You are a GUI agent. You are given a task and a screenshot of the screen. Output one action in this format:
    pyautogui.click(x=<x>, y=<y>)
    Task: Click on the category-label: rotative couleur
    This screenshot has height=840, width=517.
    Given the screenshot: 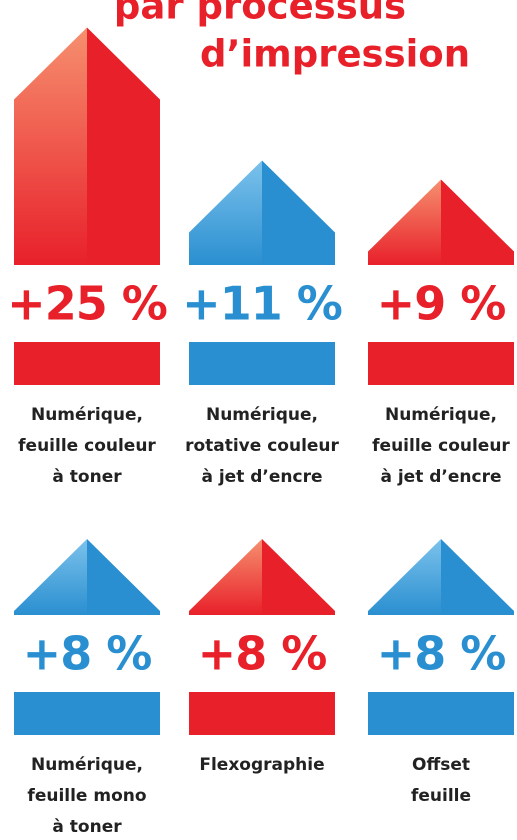 What is the action you would take?
    pyautogui.click(x=262, y=446)
    